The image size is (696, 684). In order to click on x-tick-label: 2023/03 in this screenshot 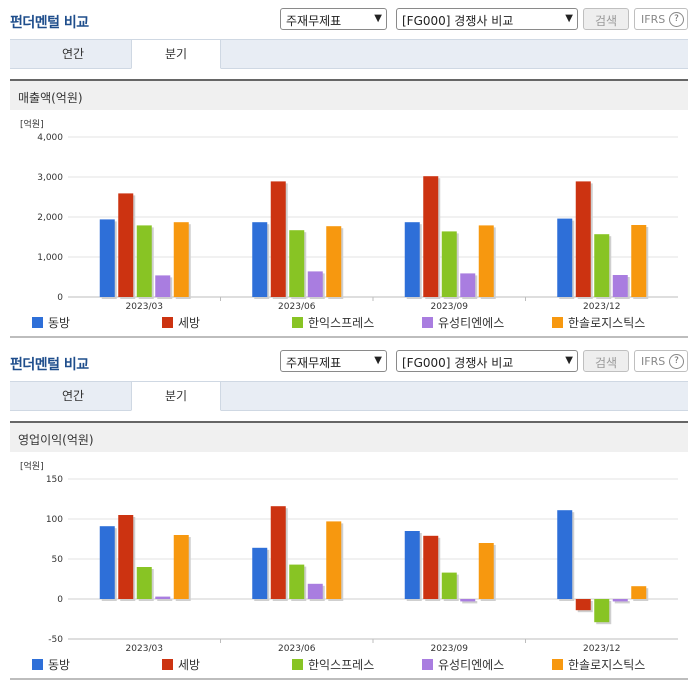, I will do `click(144, 649)`.